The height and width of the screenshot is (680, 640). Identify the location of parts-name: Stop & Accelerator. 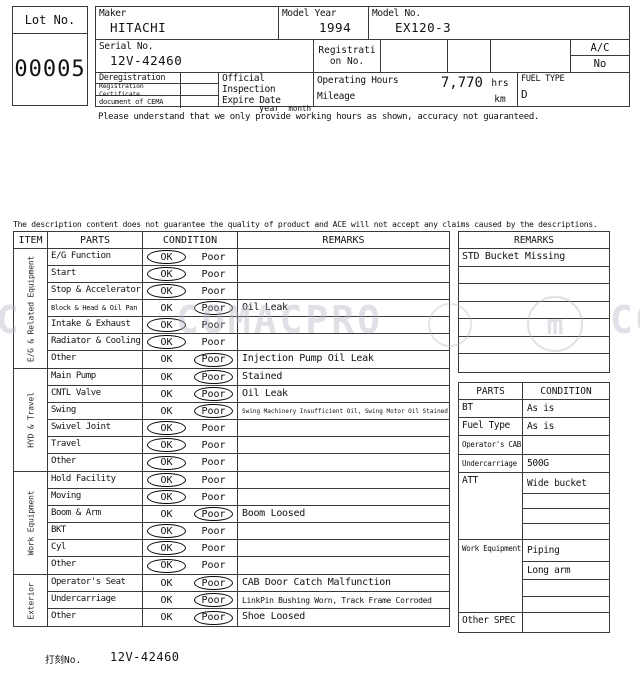
(95, 291).